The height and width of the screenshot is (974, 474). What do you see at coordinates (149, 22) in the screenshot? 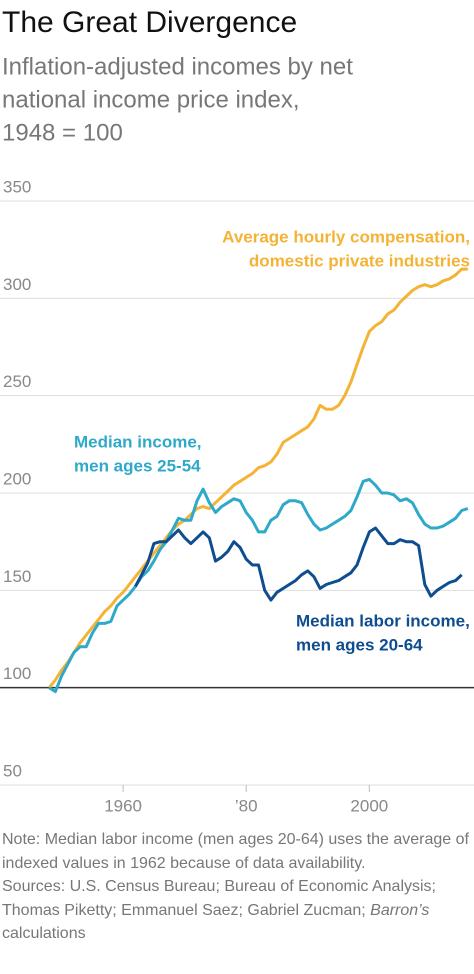
I see `chart-title: The Great Divergence` at bounding box center [149, 22].